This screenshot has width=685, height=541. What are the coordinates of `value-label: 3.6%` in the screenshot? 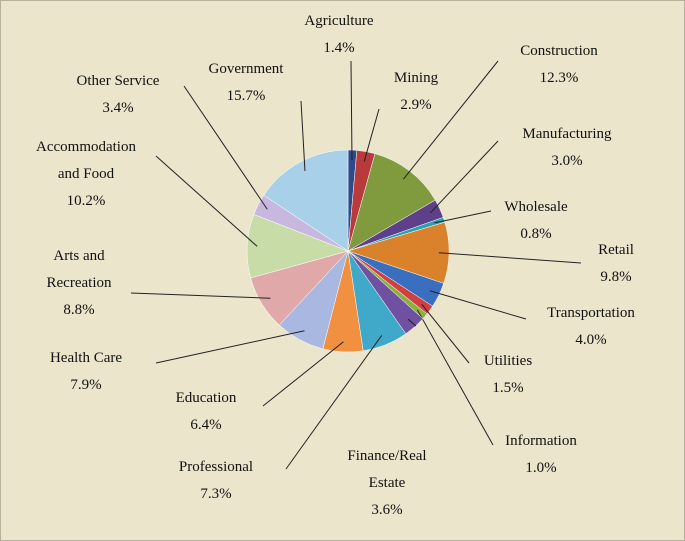 It's located at (387, 510).